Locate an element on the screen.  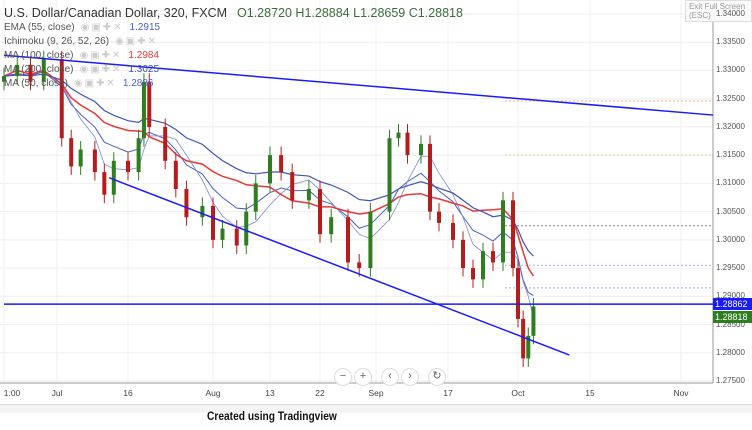
time-tick-label: Nov is located at coordinates (681, 393).